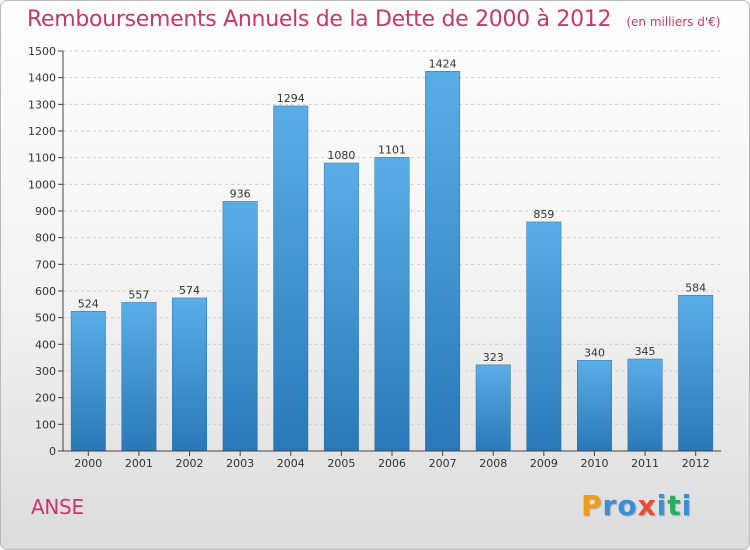 Image resolution: width=750 pixels, height=550 pixels. What do you see at coordinates (645, 463) in the screenshot?
I see `x-tick-label: 2011` at bounding box center [645, 463].